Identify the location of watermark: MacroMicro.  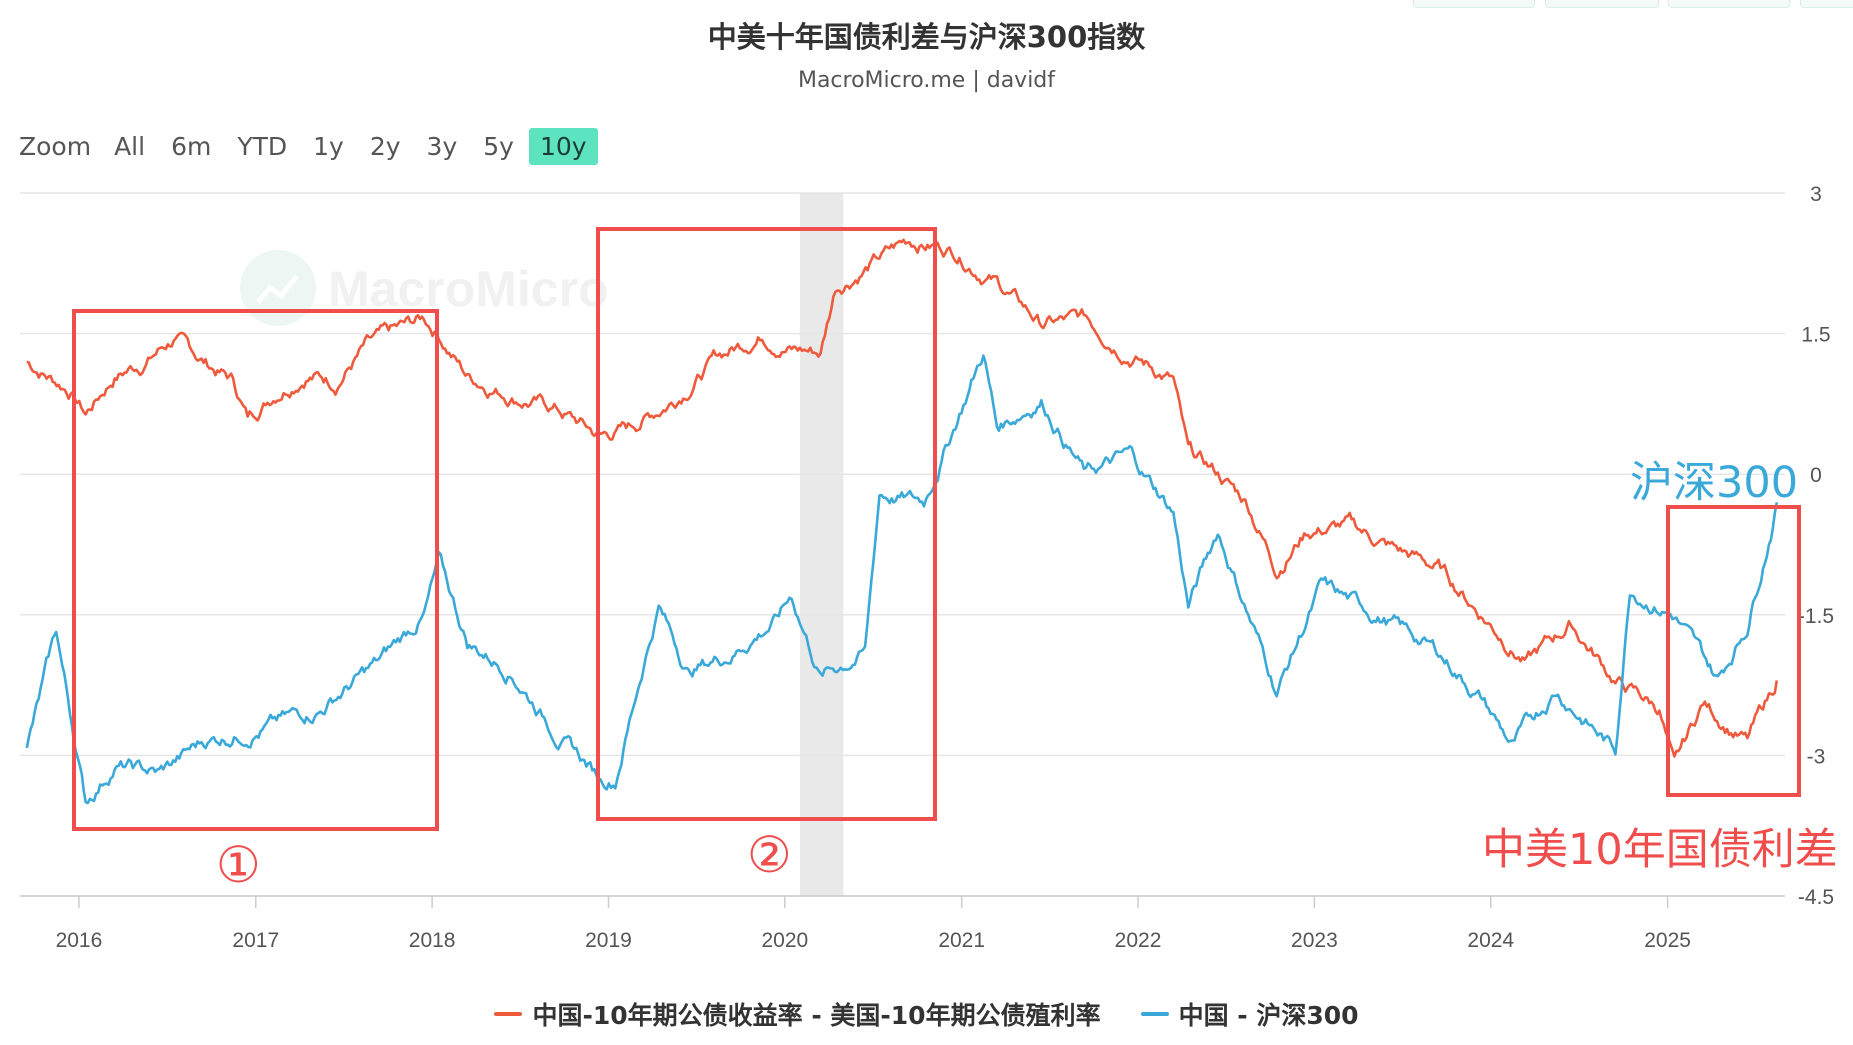
(424, 288).